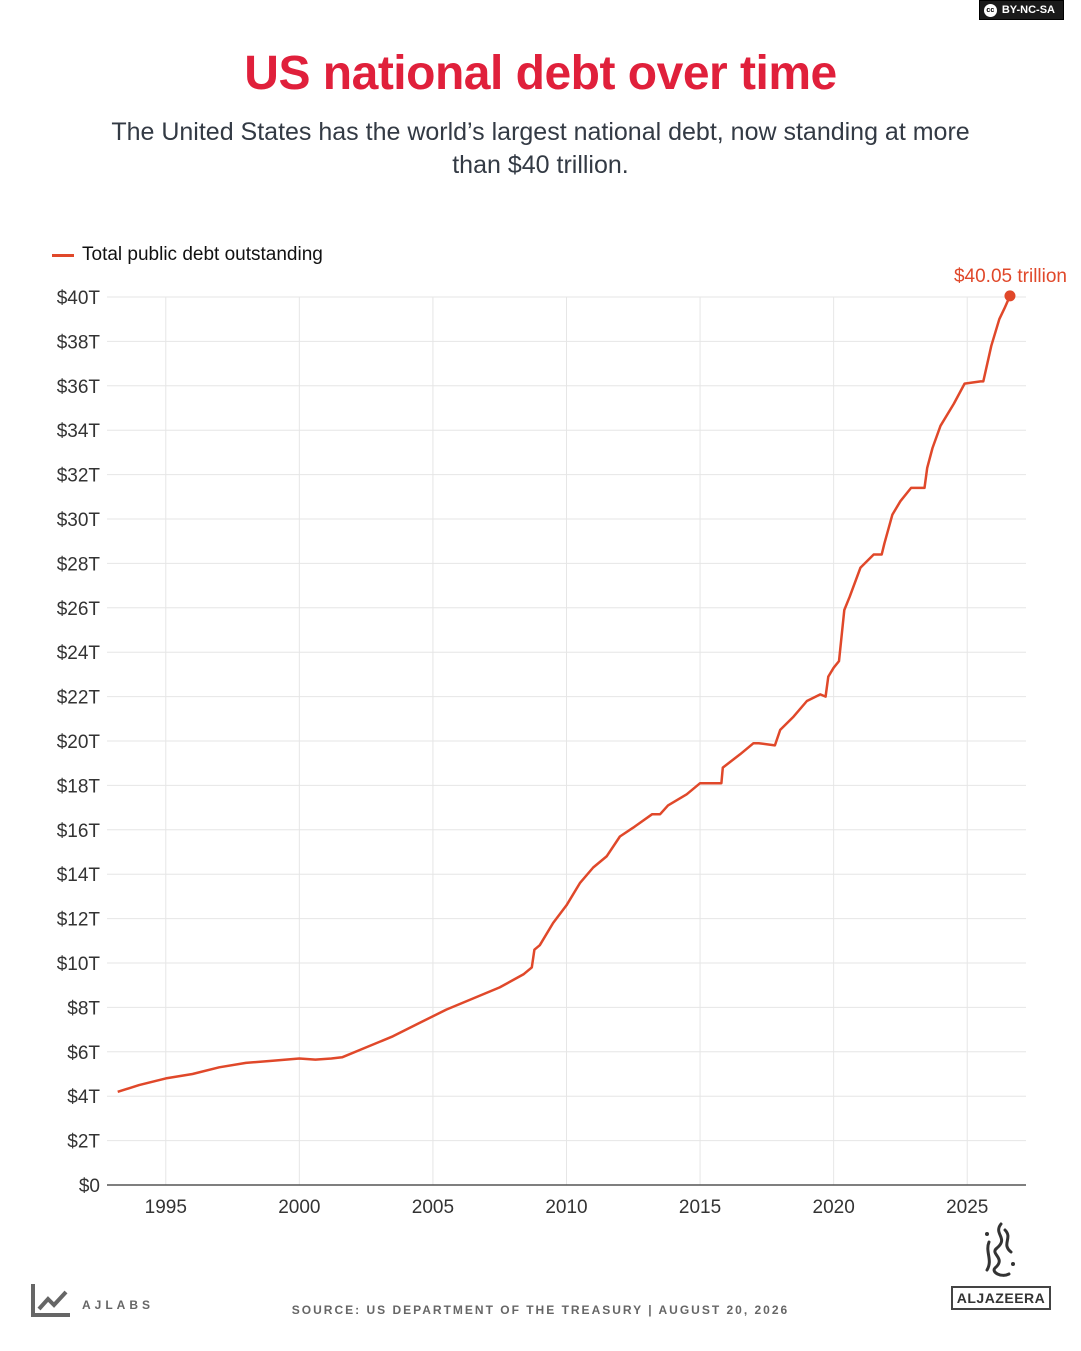 This screenshot has width=1081, height=1351. Describe the element at coordinates (700, 1207) in the screenshot. I see `x-tick-label: 2015` at that location.